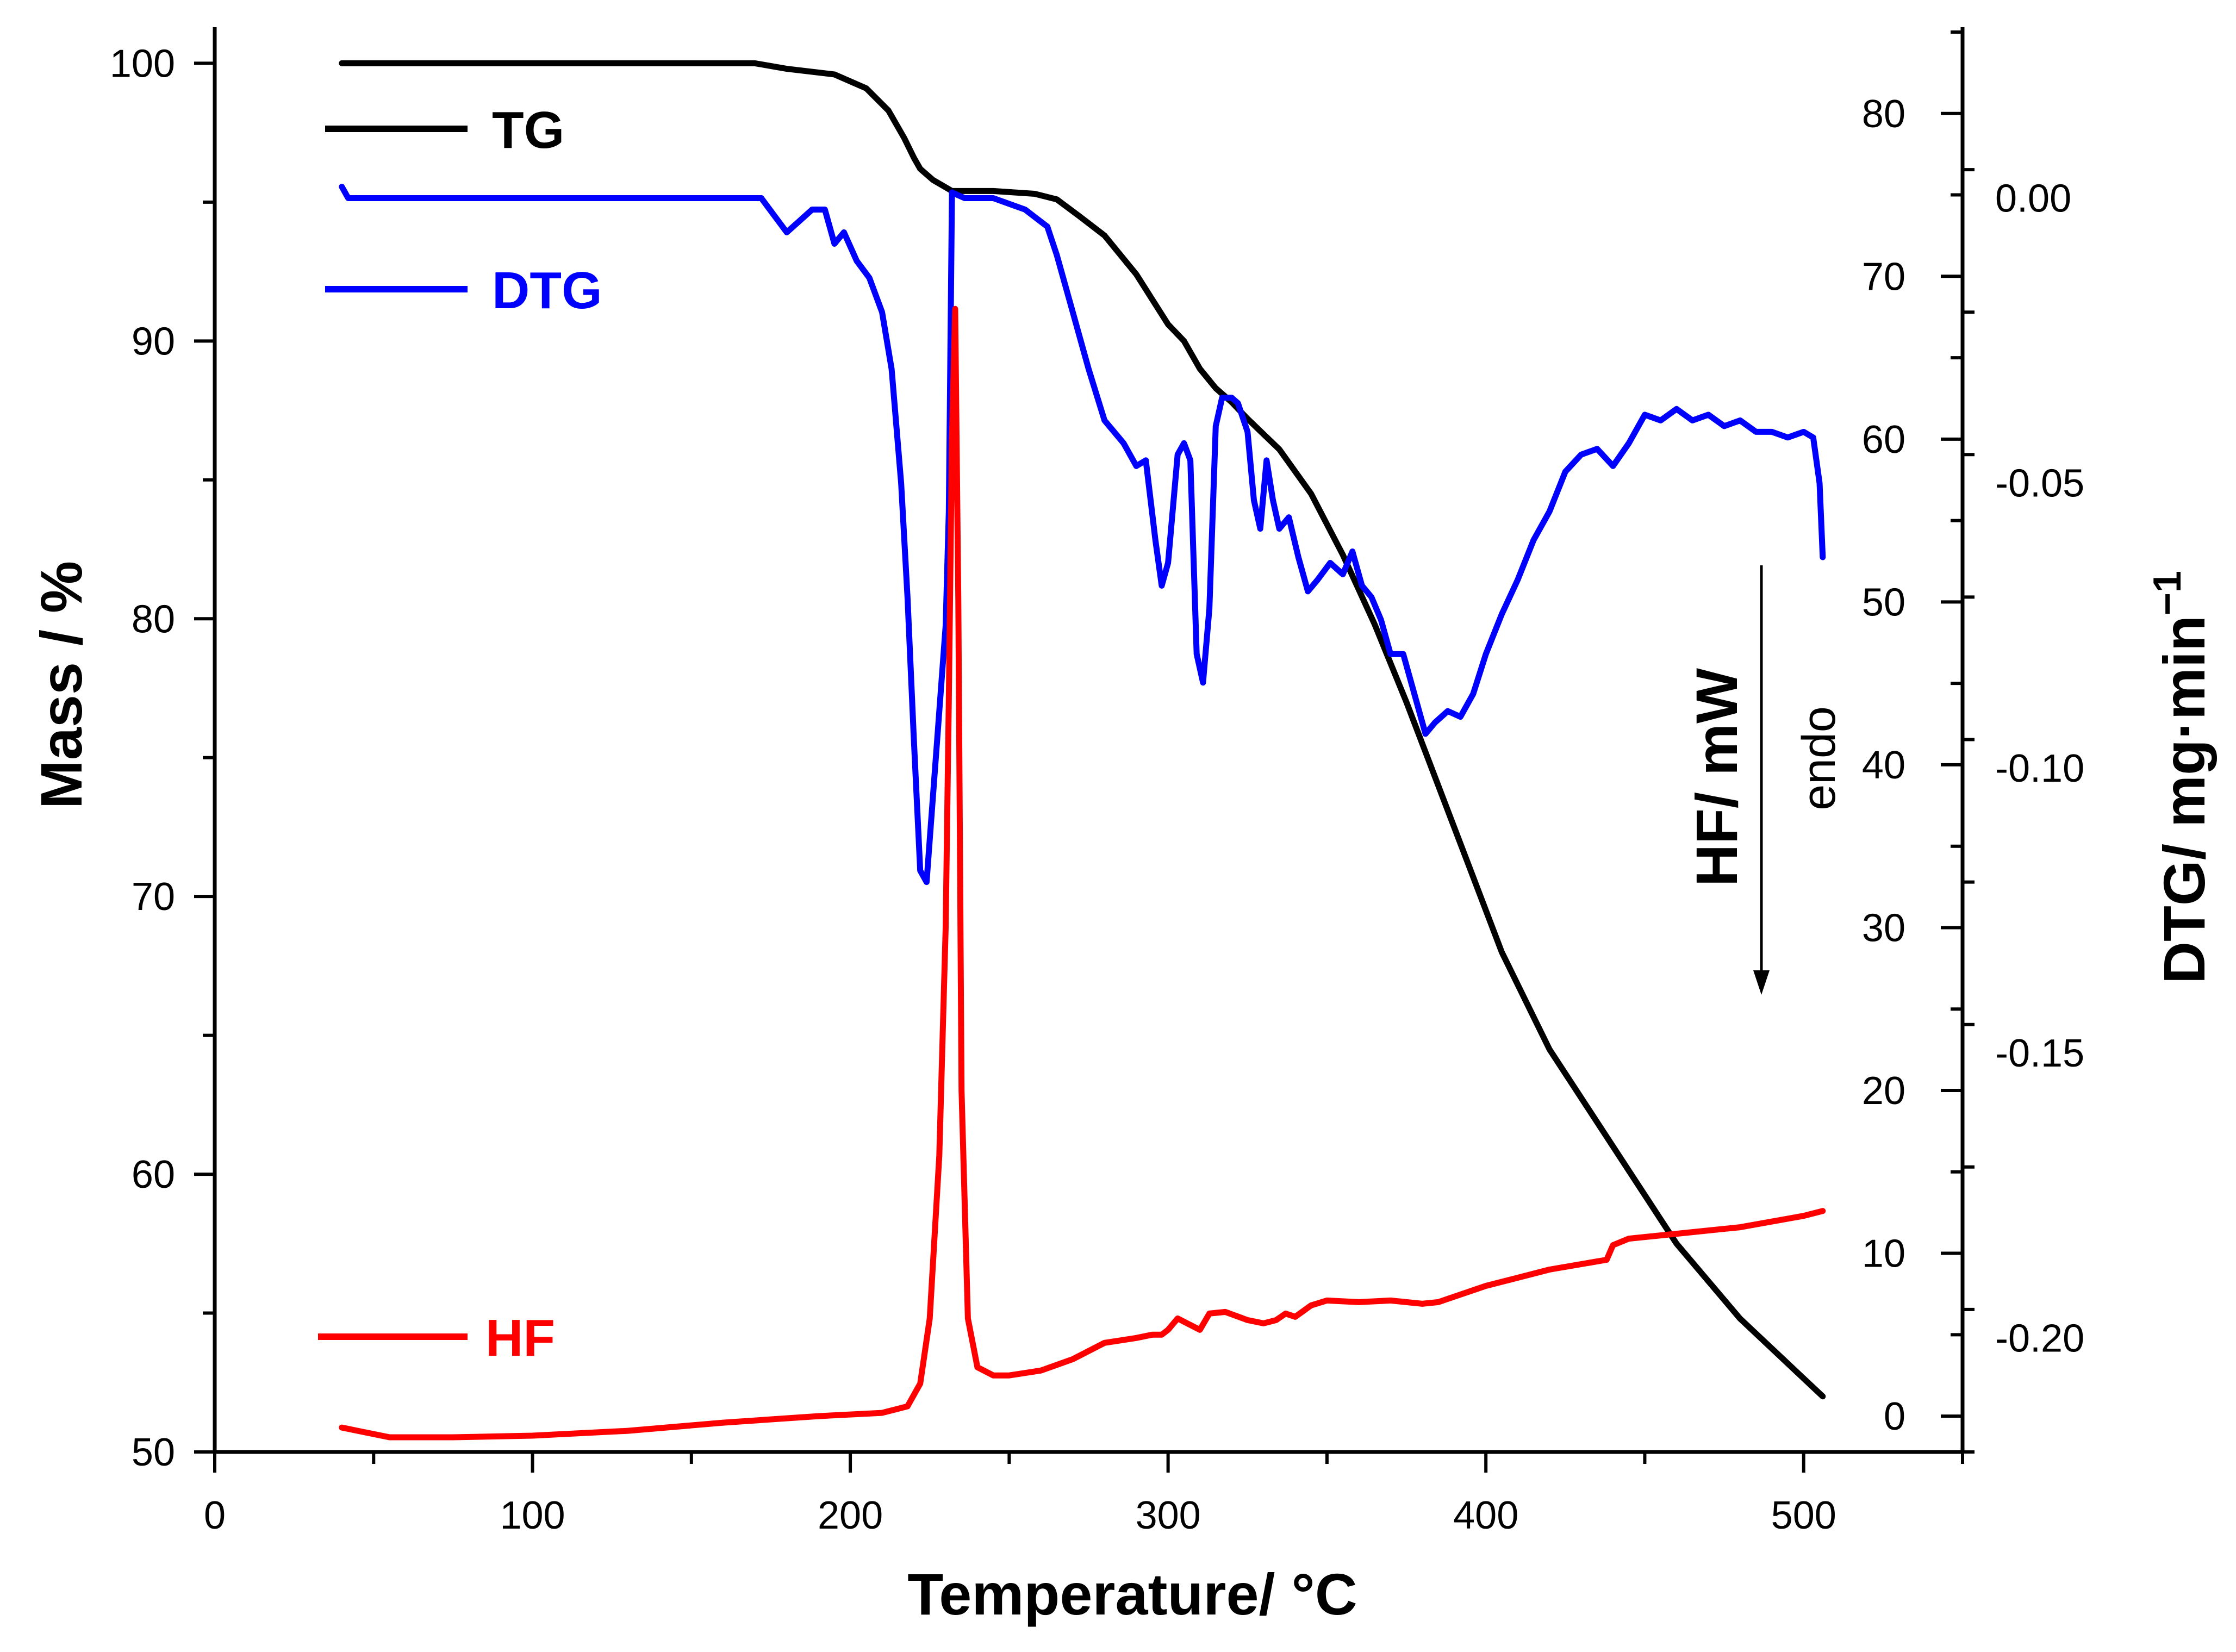  What do you see at coordinates (1912, 734) in the screenshot?
I see `hf-ticks: 0 10 20 30 40 50 60 70 80` at bounding box center [1912, 734].